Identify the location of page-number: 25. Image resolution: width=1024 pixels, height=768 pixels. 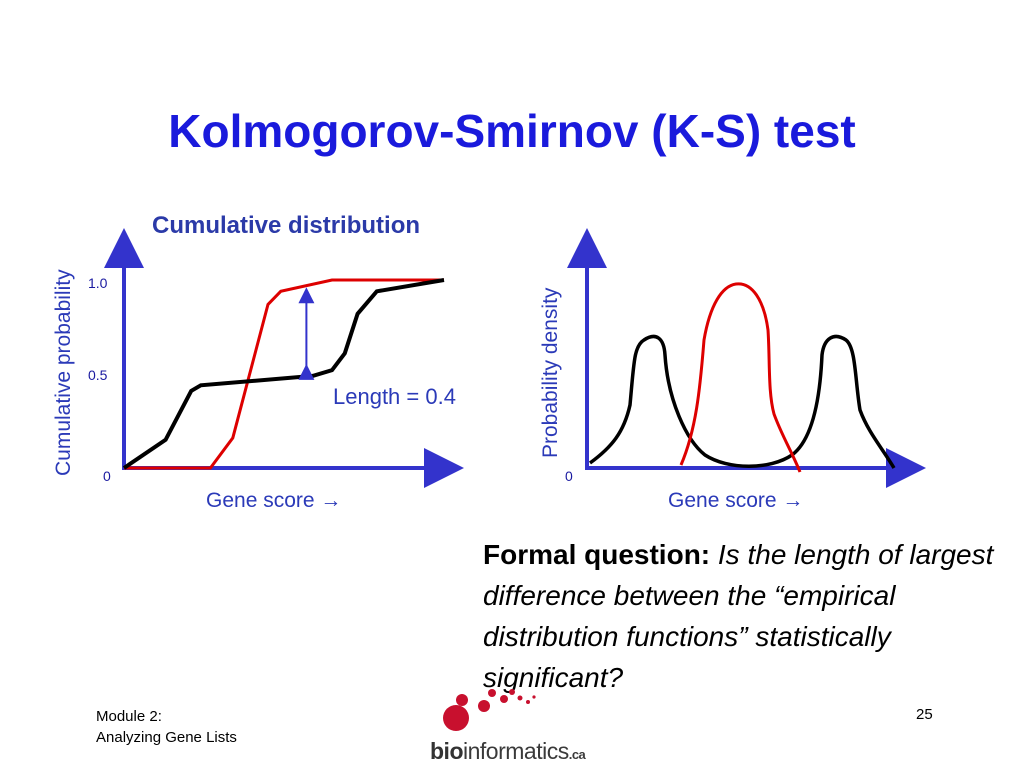
(924, 714).